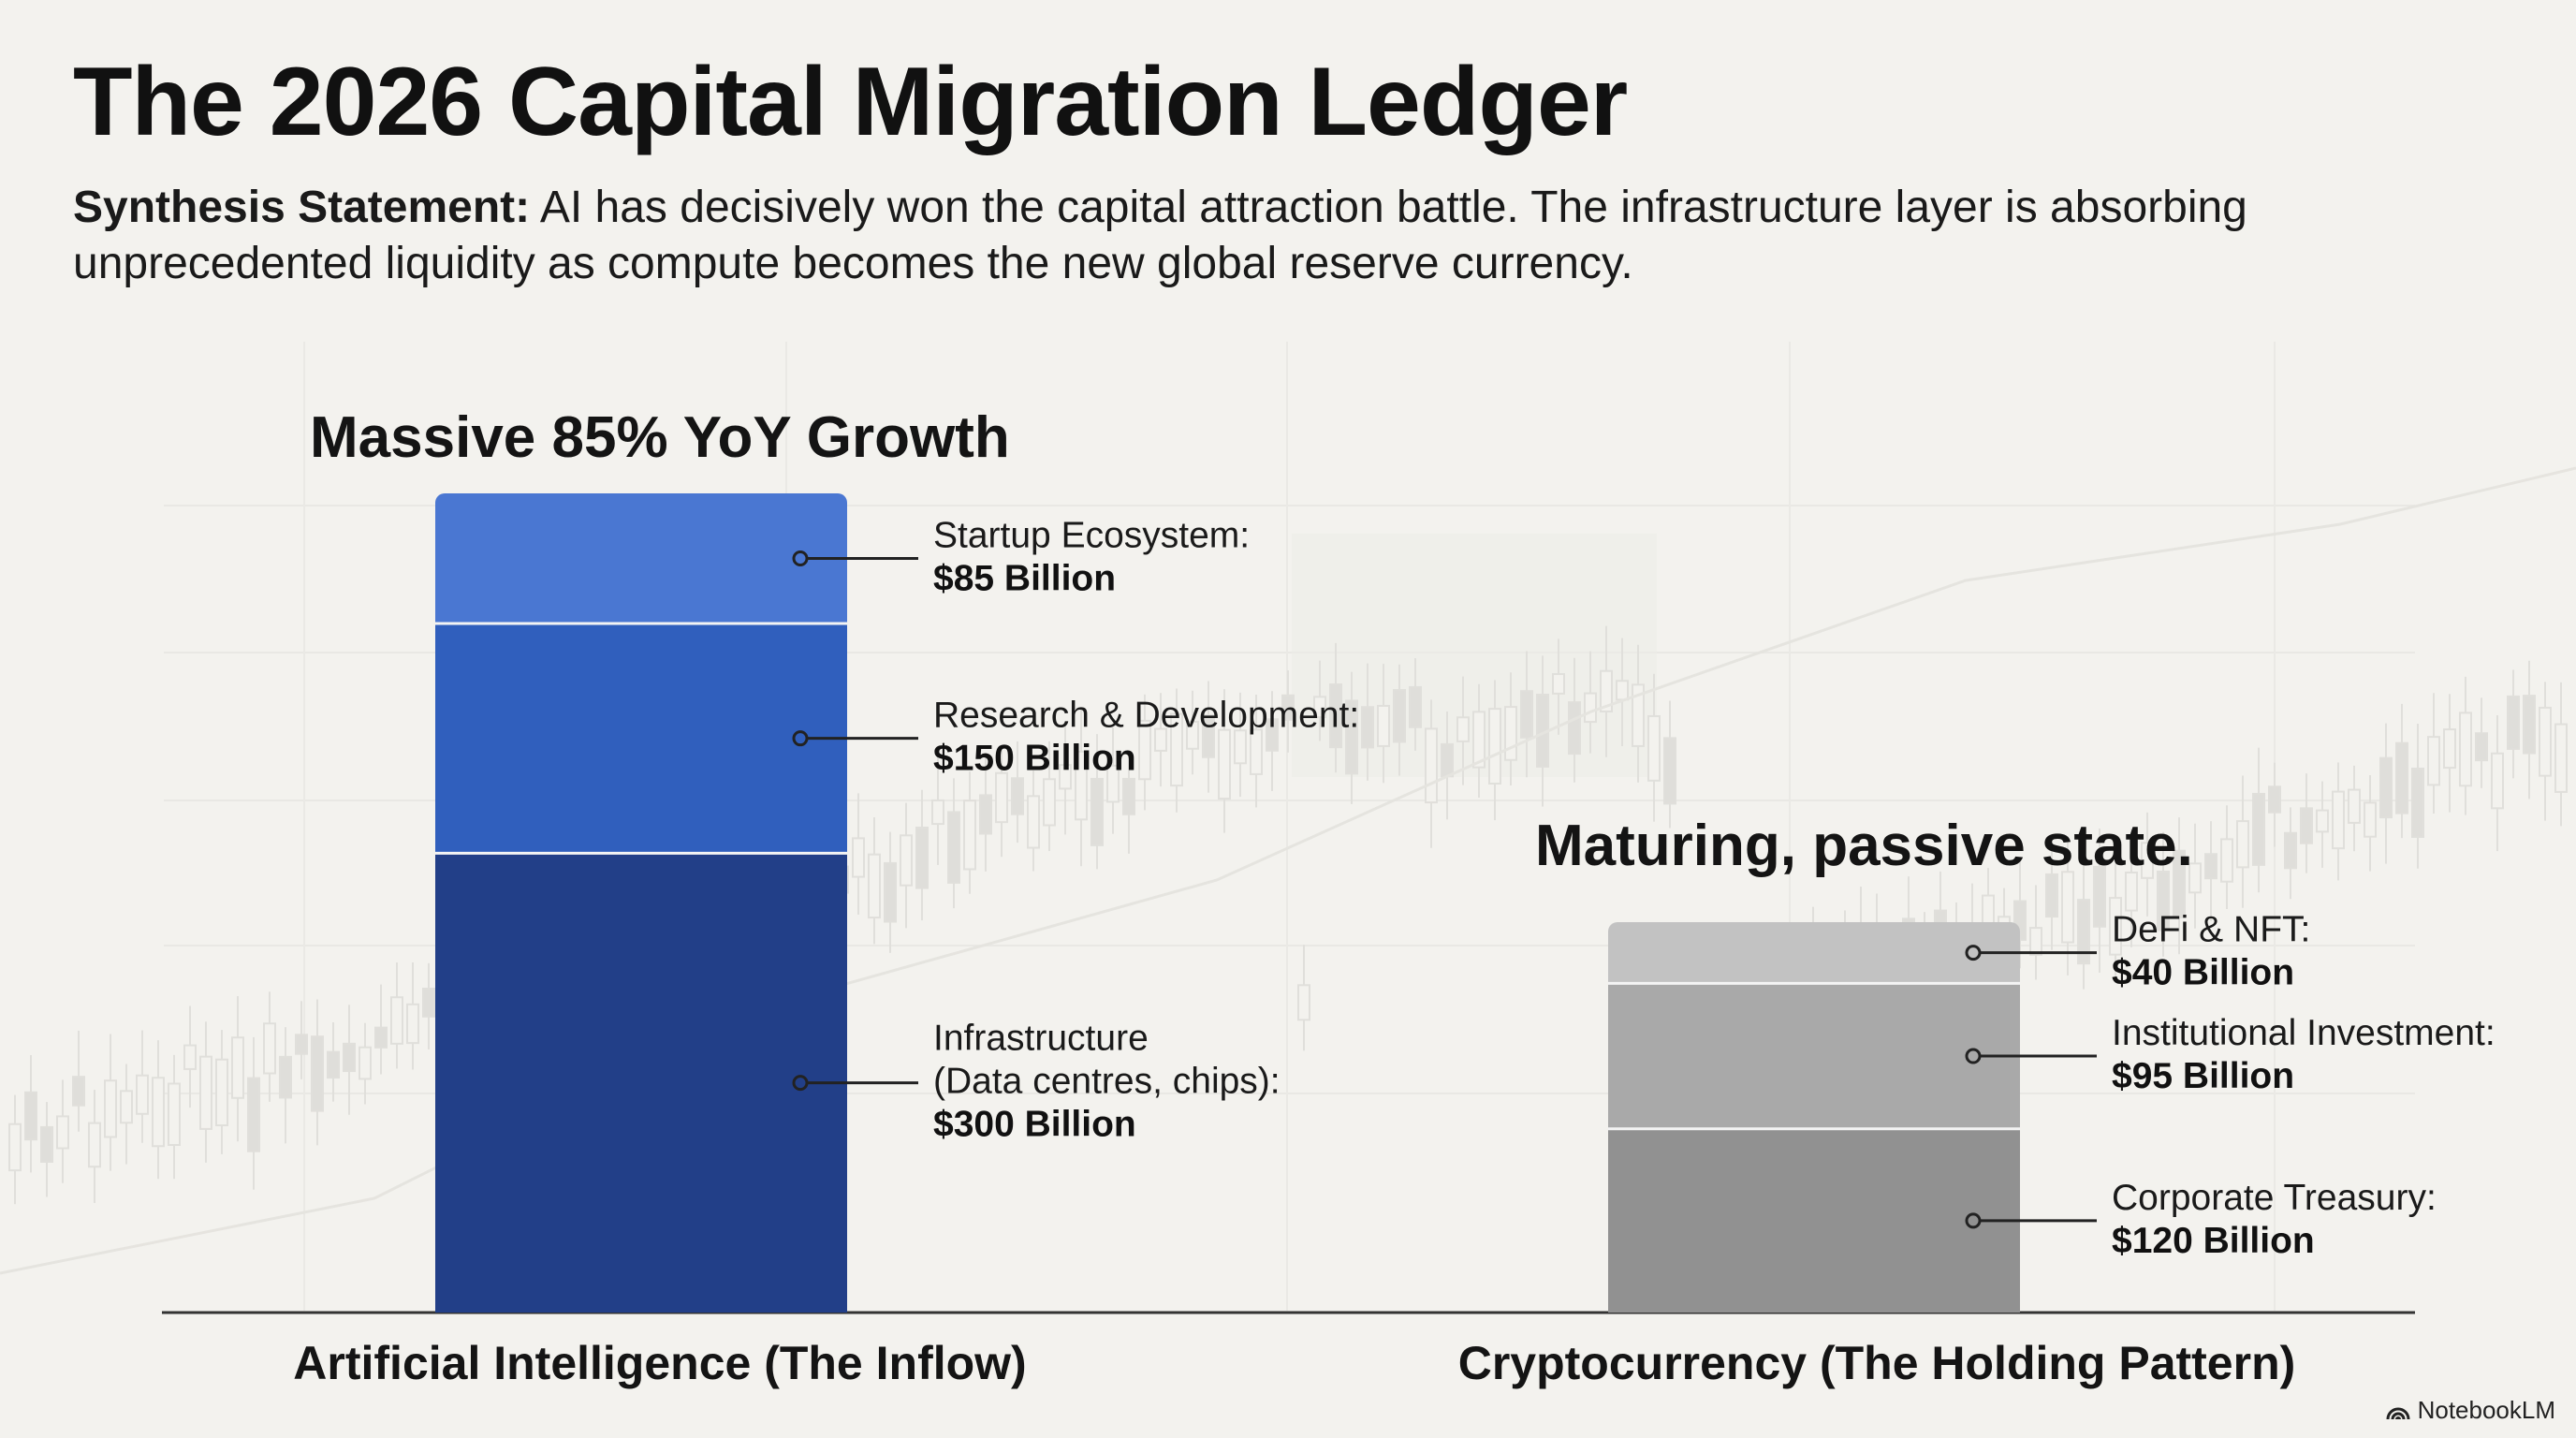 Image resolution: width=2576 pixels, height=1438 pixels. I want to click on notebooklm-icon, so click(2398, 1413).